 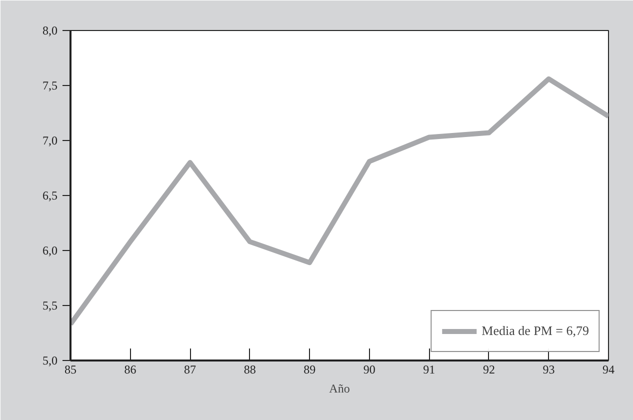 What do you see at coordinates (50, 251) in the screenshot?
I see `y-tick-label: 6,0` at bounding box center [50, 251].